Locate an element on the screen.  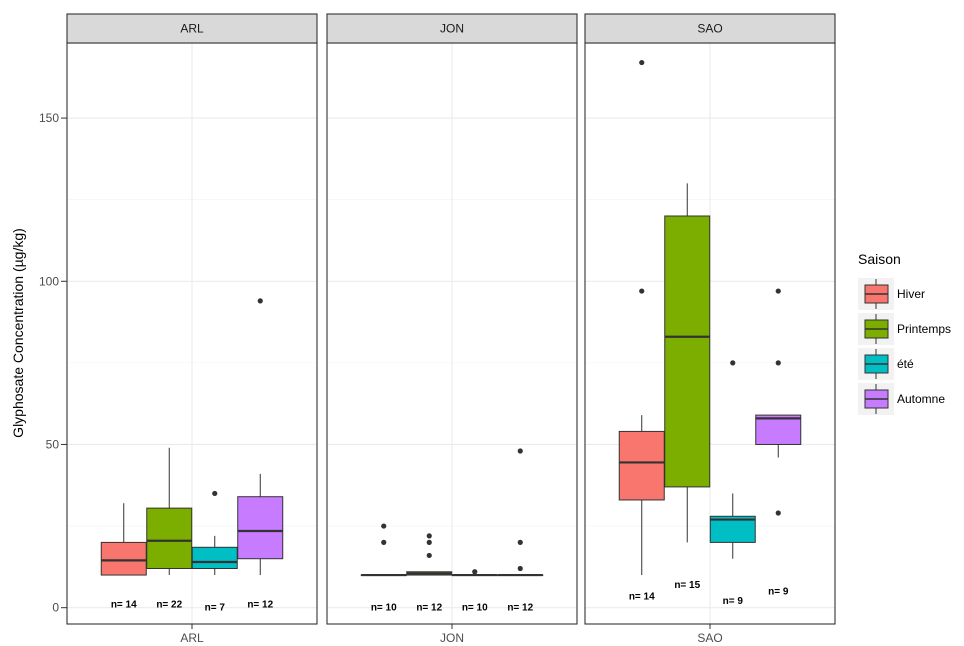
y-tick-label: 100 is located at coordinates (49, 281).